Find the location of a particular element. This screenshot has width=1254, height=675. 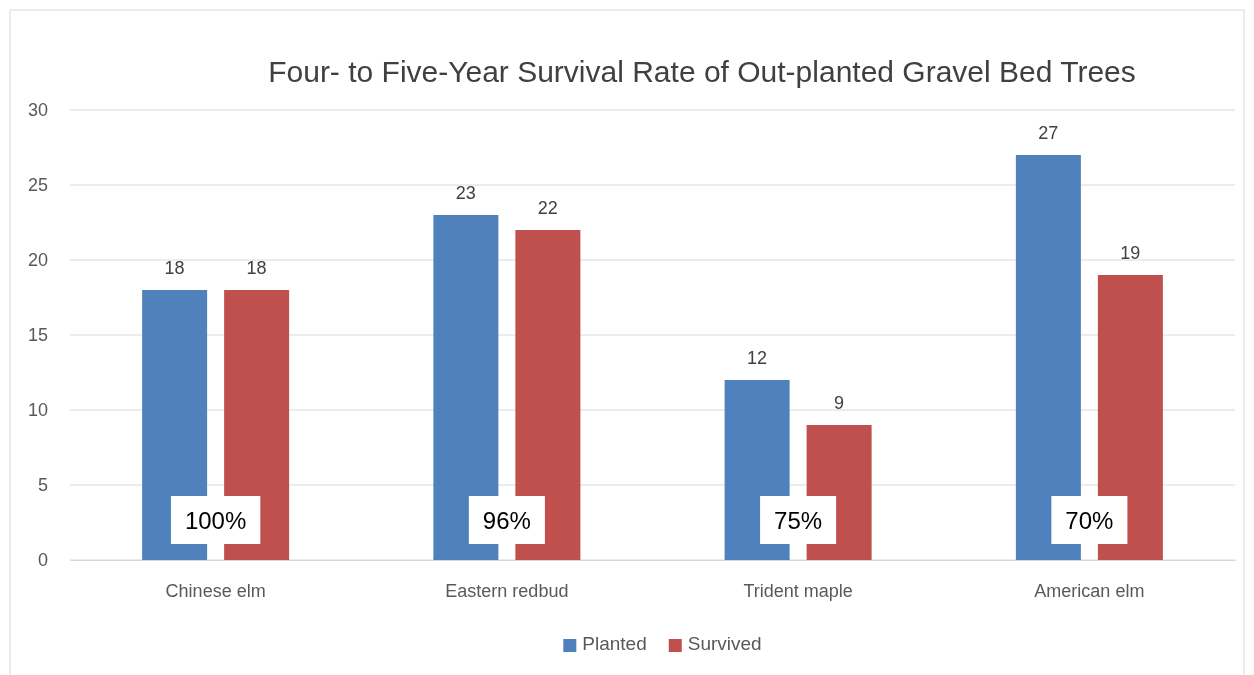

annotation: 70% is located at coordinates (1089, 520).